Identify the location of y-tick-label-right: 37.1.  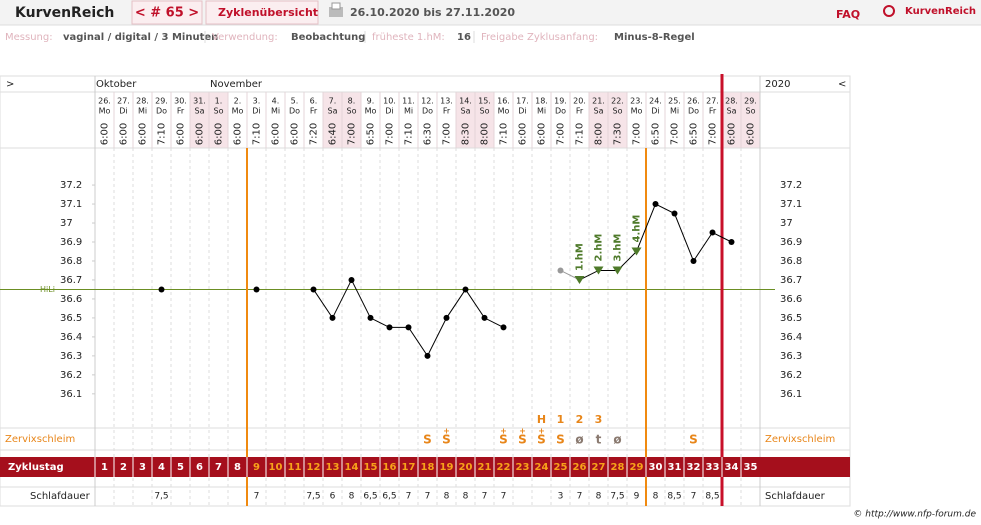
(791, 204).